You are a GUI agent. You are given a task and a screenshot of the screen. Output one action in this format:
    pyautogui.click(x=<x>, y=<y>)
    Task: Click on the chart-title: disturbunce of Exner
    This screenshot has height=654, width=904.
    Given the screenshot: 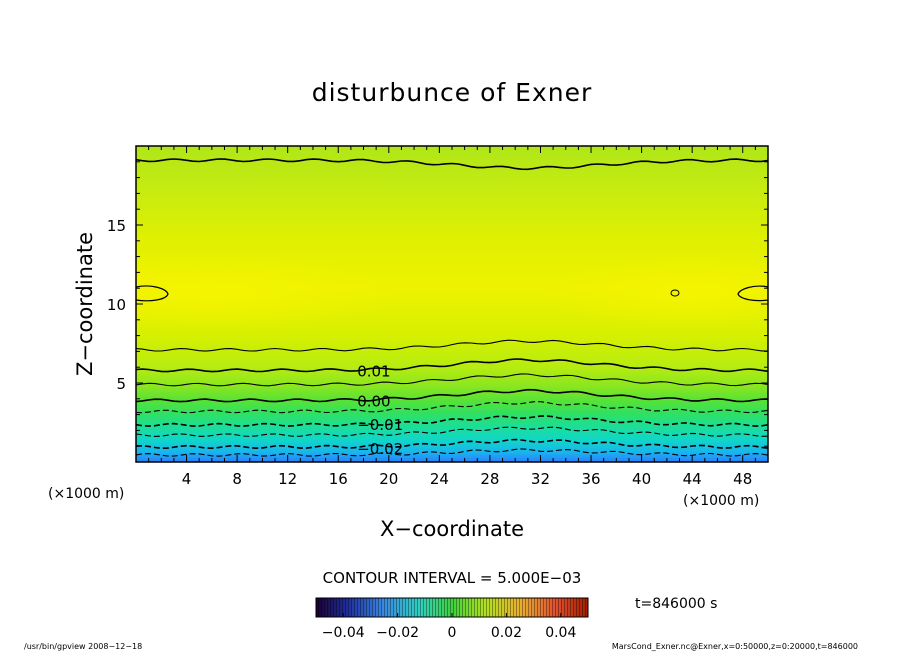 What is the action you would take?
    pyautogui.click(x=452, y=92)
    